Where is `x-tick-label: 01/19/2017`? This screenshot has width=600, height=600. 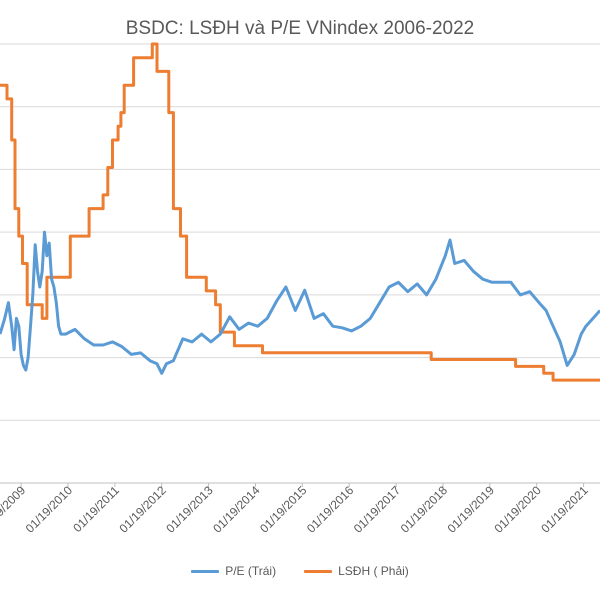
x-tick-label: 01/19/2017 is located at coordinates (377, 509).